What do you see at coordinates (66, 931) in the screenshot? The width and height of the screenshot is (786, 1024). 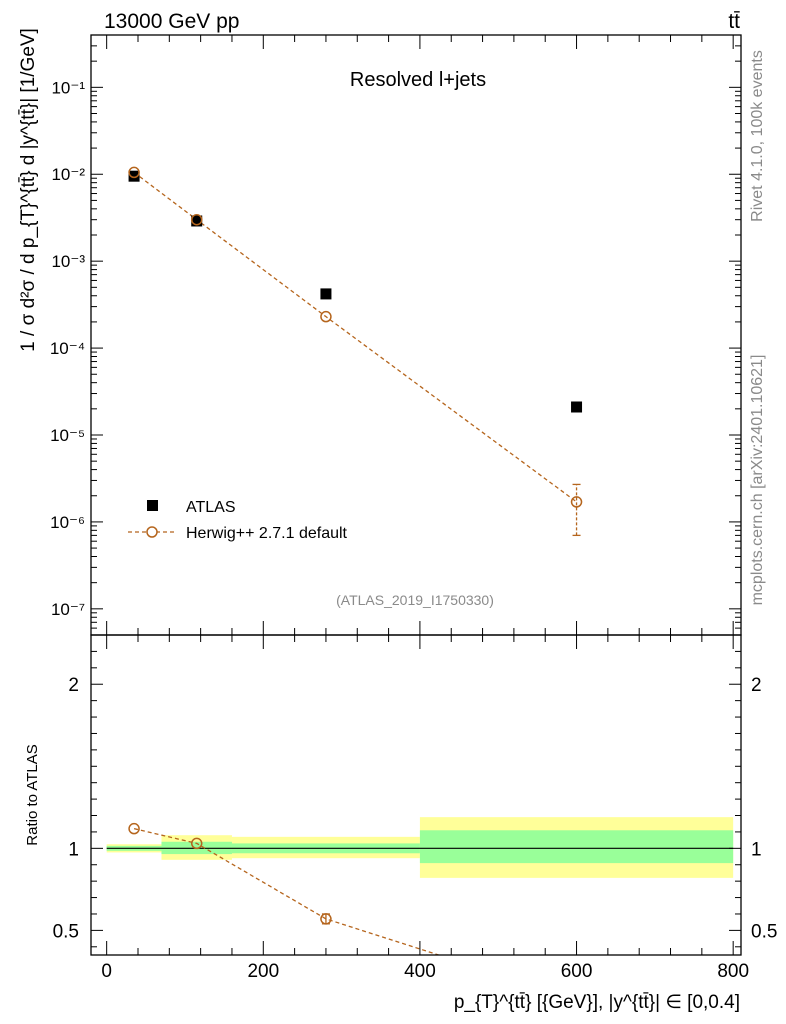 I see `ratio-y-tick-label-left: 0.5` at bounding box center [66, 931].